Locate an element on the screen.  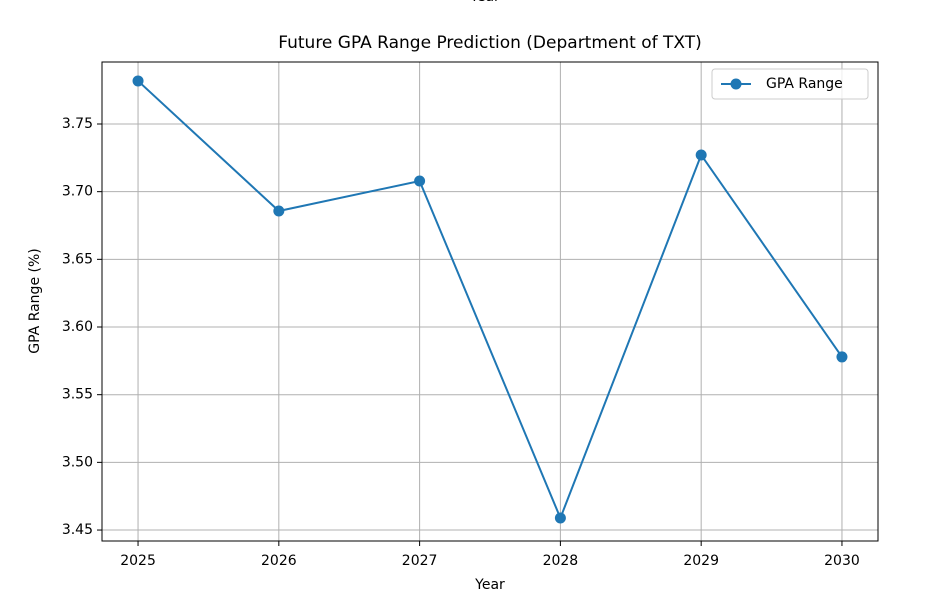
legend-marker is located at coordinates (736, 84).